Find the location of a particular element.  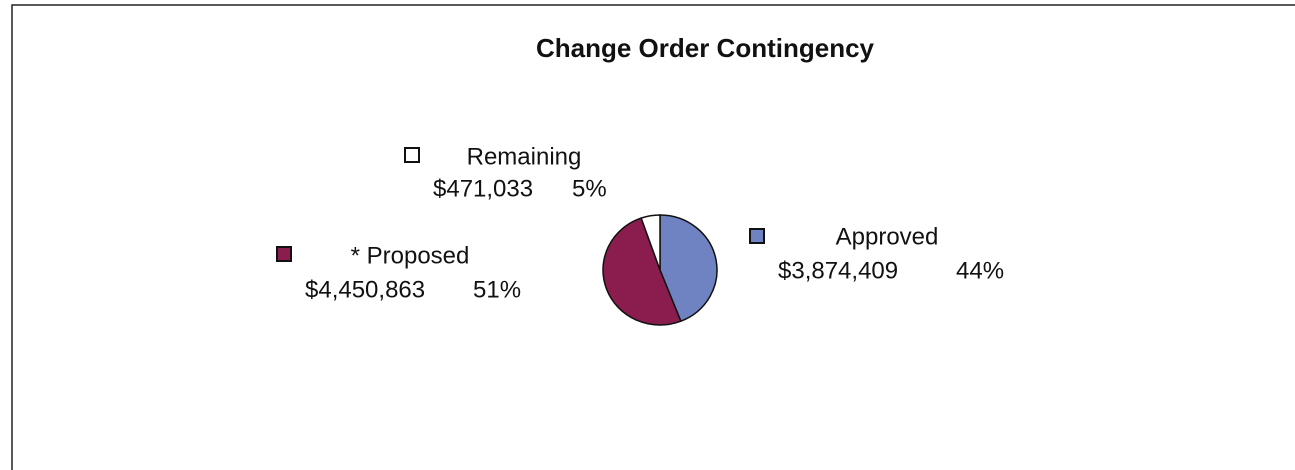

slice-percent-label: 5% is located at coordinates (589, 188).